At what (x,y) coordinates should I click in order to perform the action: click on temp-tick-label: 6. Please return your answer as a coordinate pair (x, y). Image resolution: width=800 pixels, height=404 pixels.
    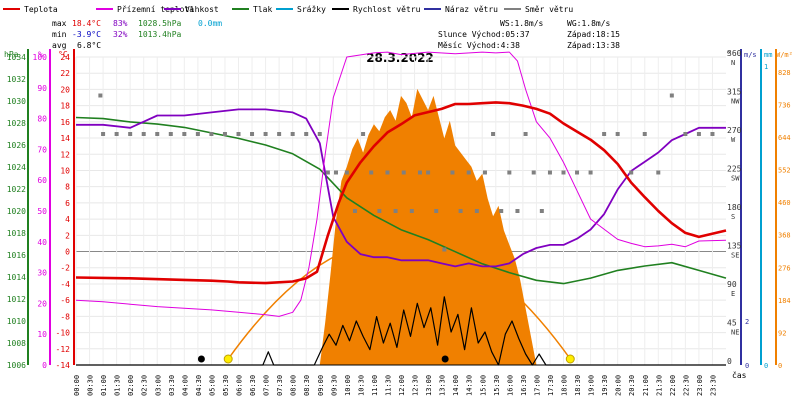
    Looking at the image, I should click on (67, 203).